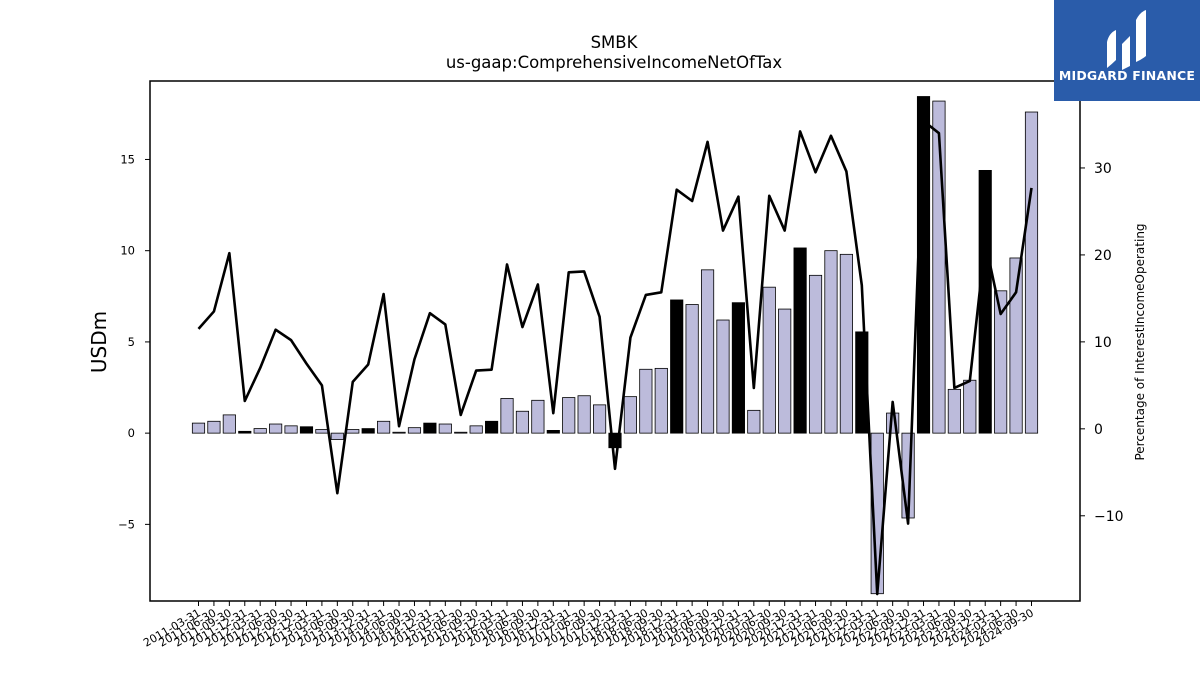 The height and width of the screenshot is (675, 1200). What do you see at coordinates (127, 159) in the screenshot?
I see `y-tick-label: 15` at bounding box center [127, 159].